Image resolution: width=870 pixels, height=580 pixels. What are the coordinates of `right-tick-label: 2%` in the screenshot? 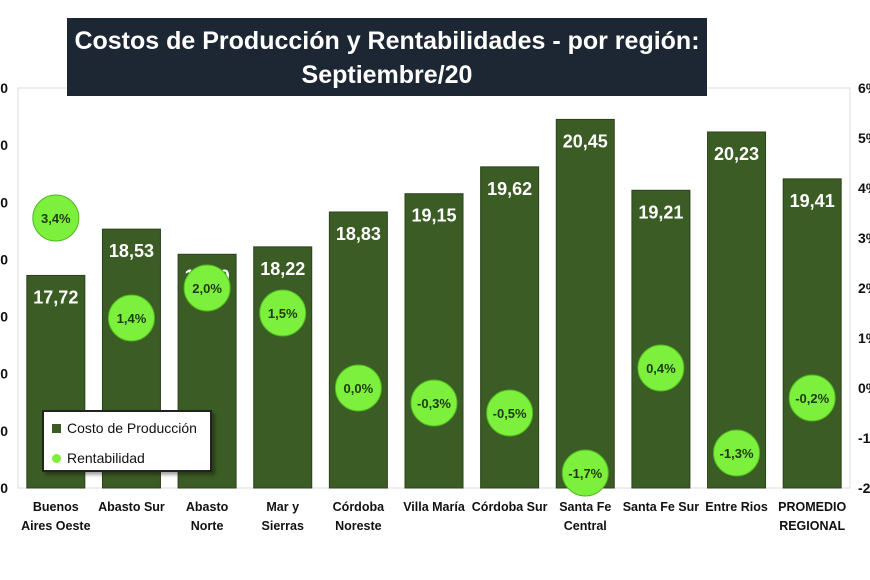 It's located at (864, 288).